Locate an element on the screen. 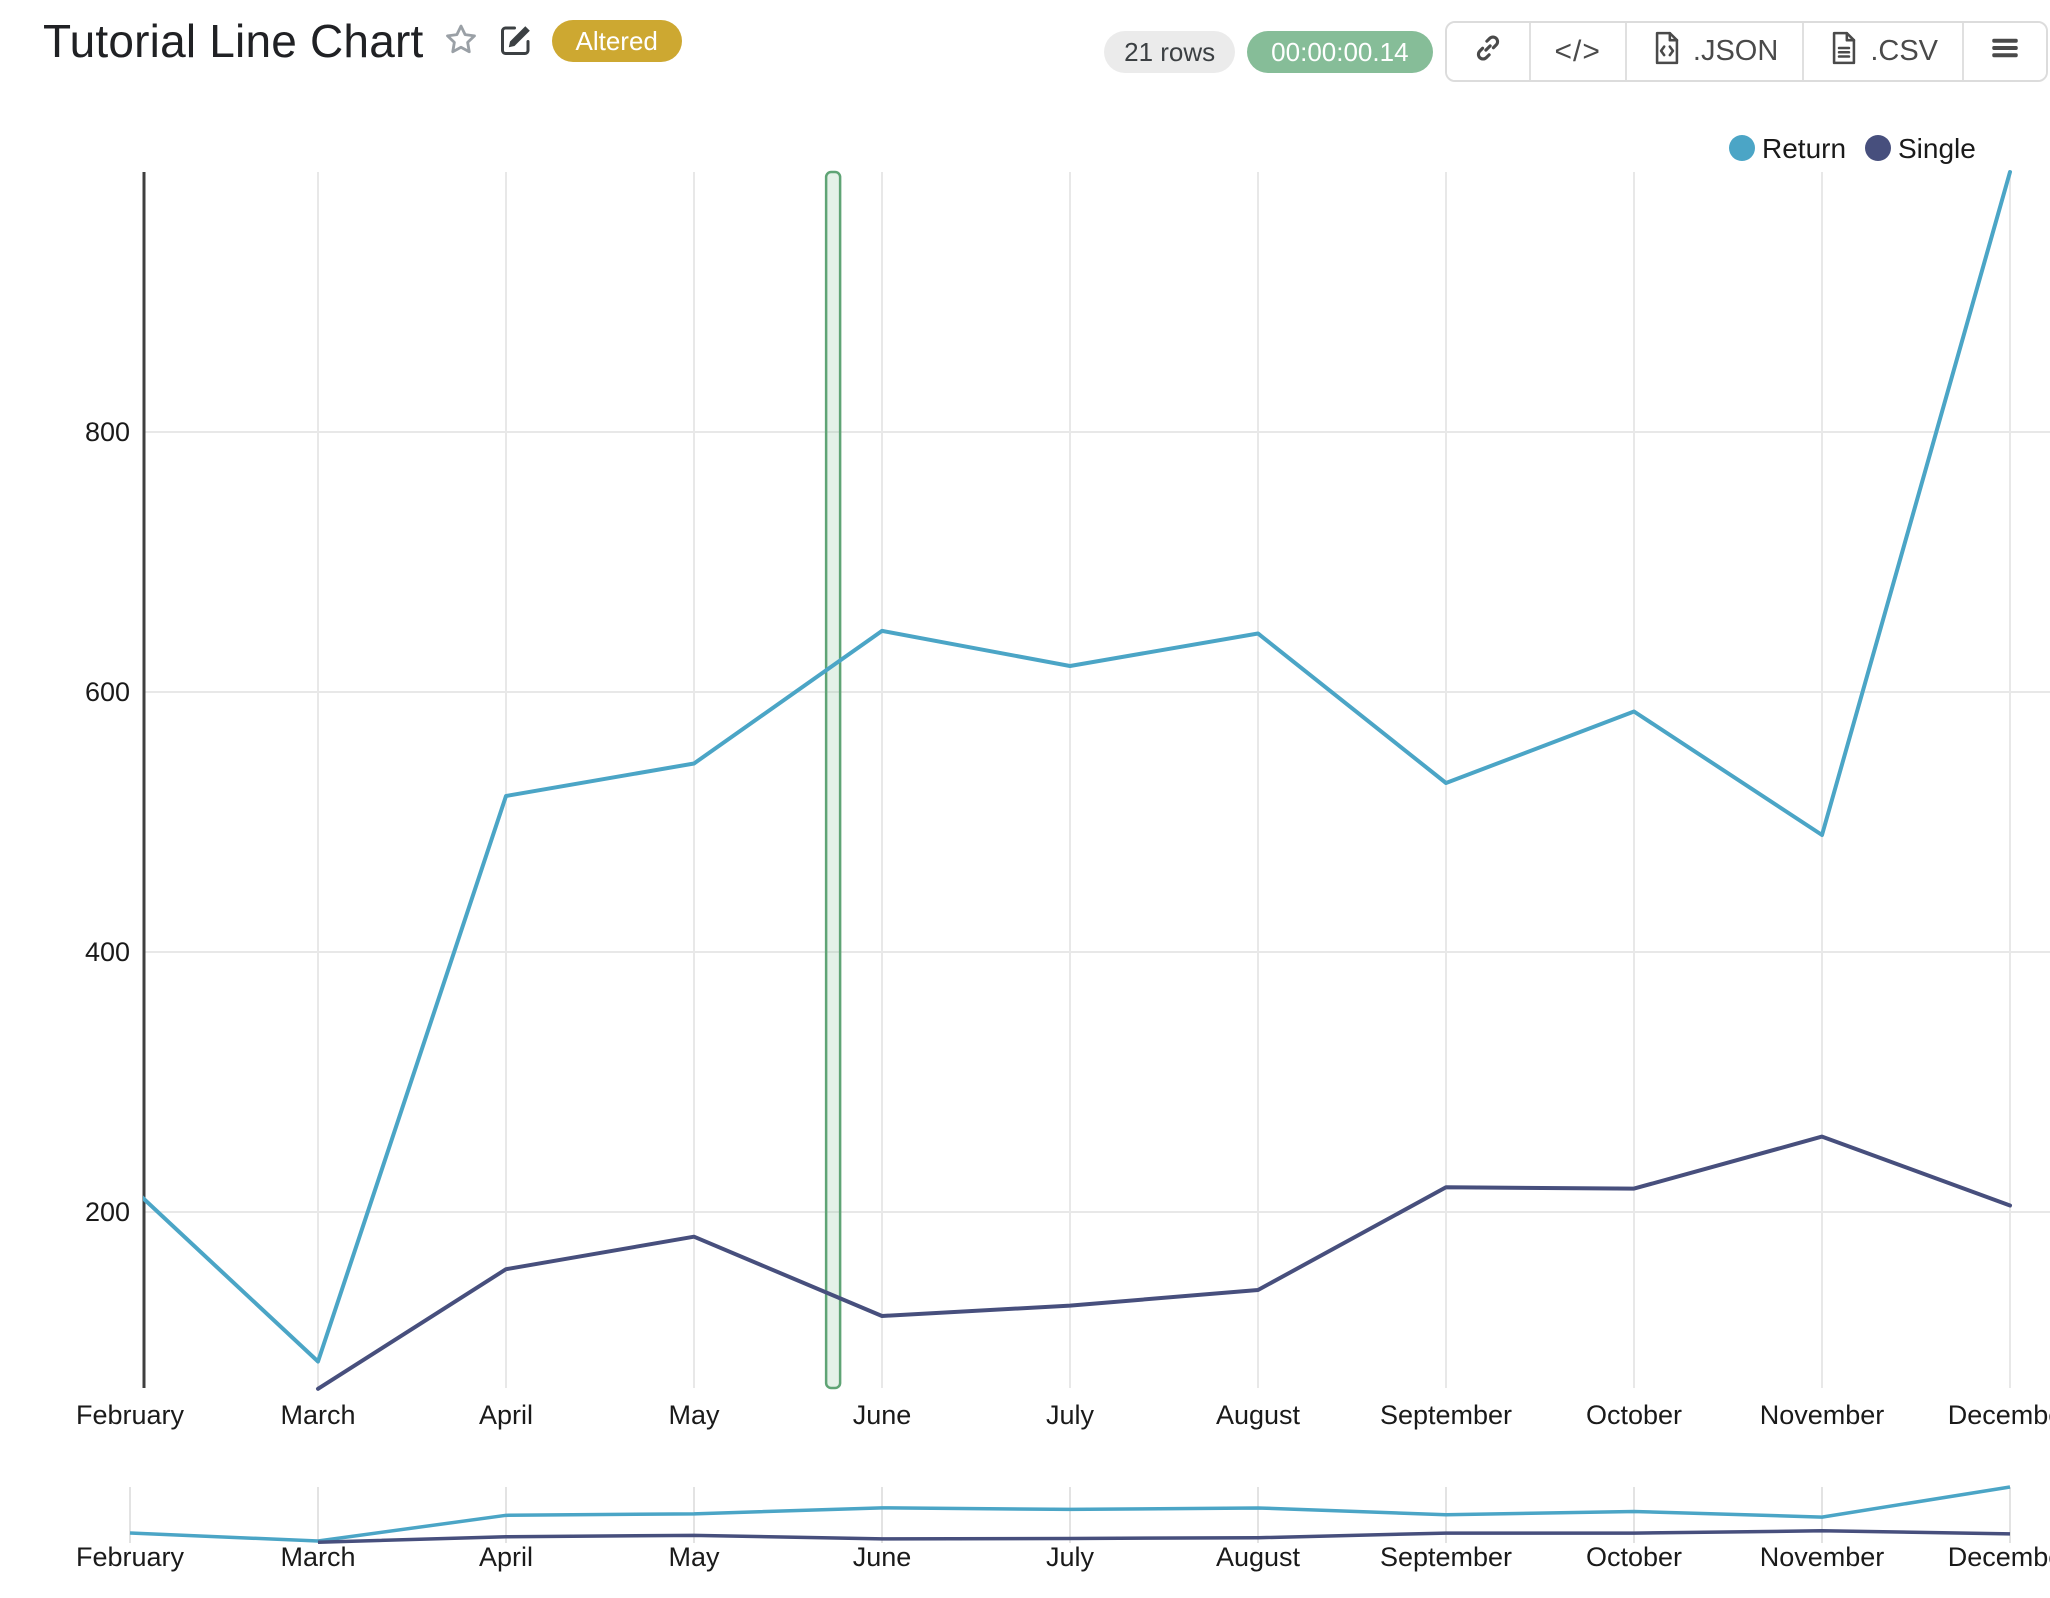  execution-time-badge: 00:00:00.14 is located at coordinates (1340, 51).